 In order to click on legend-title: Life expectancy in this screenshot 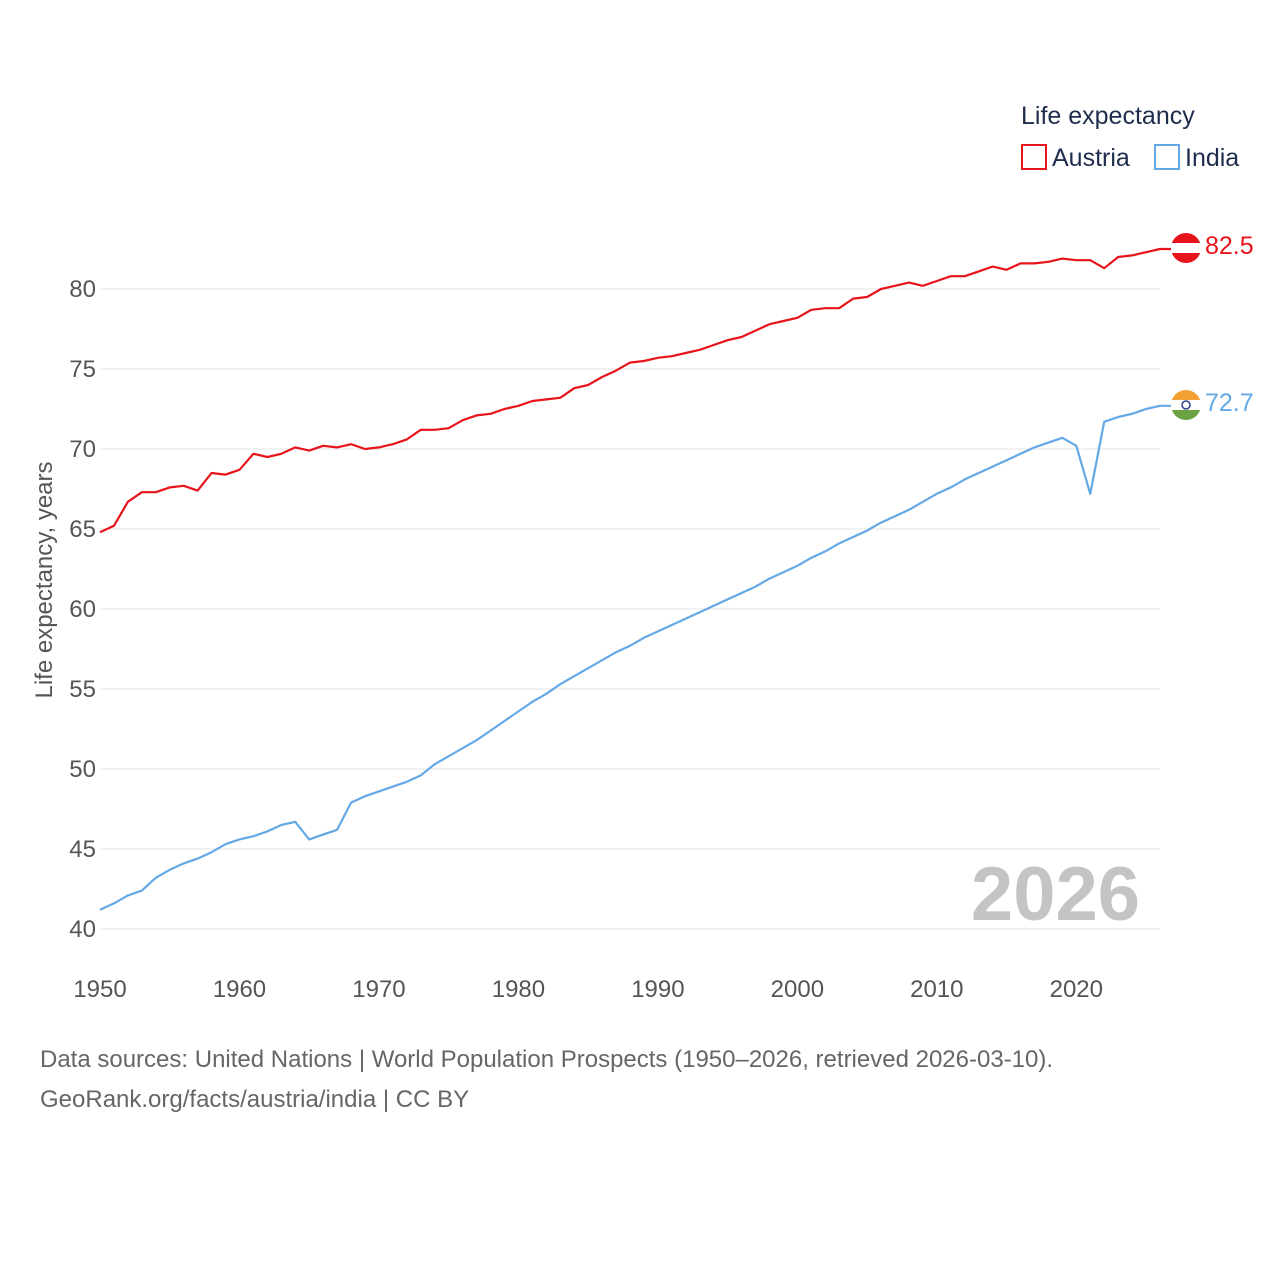, I will do `click(1108, 116)`.